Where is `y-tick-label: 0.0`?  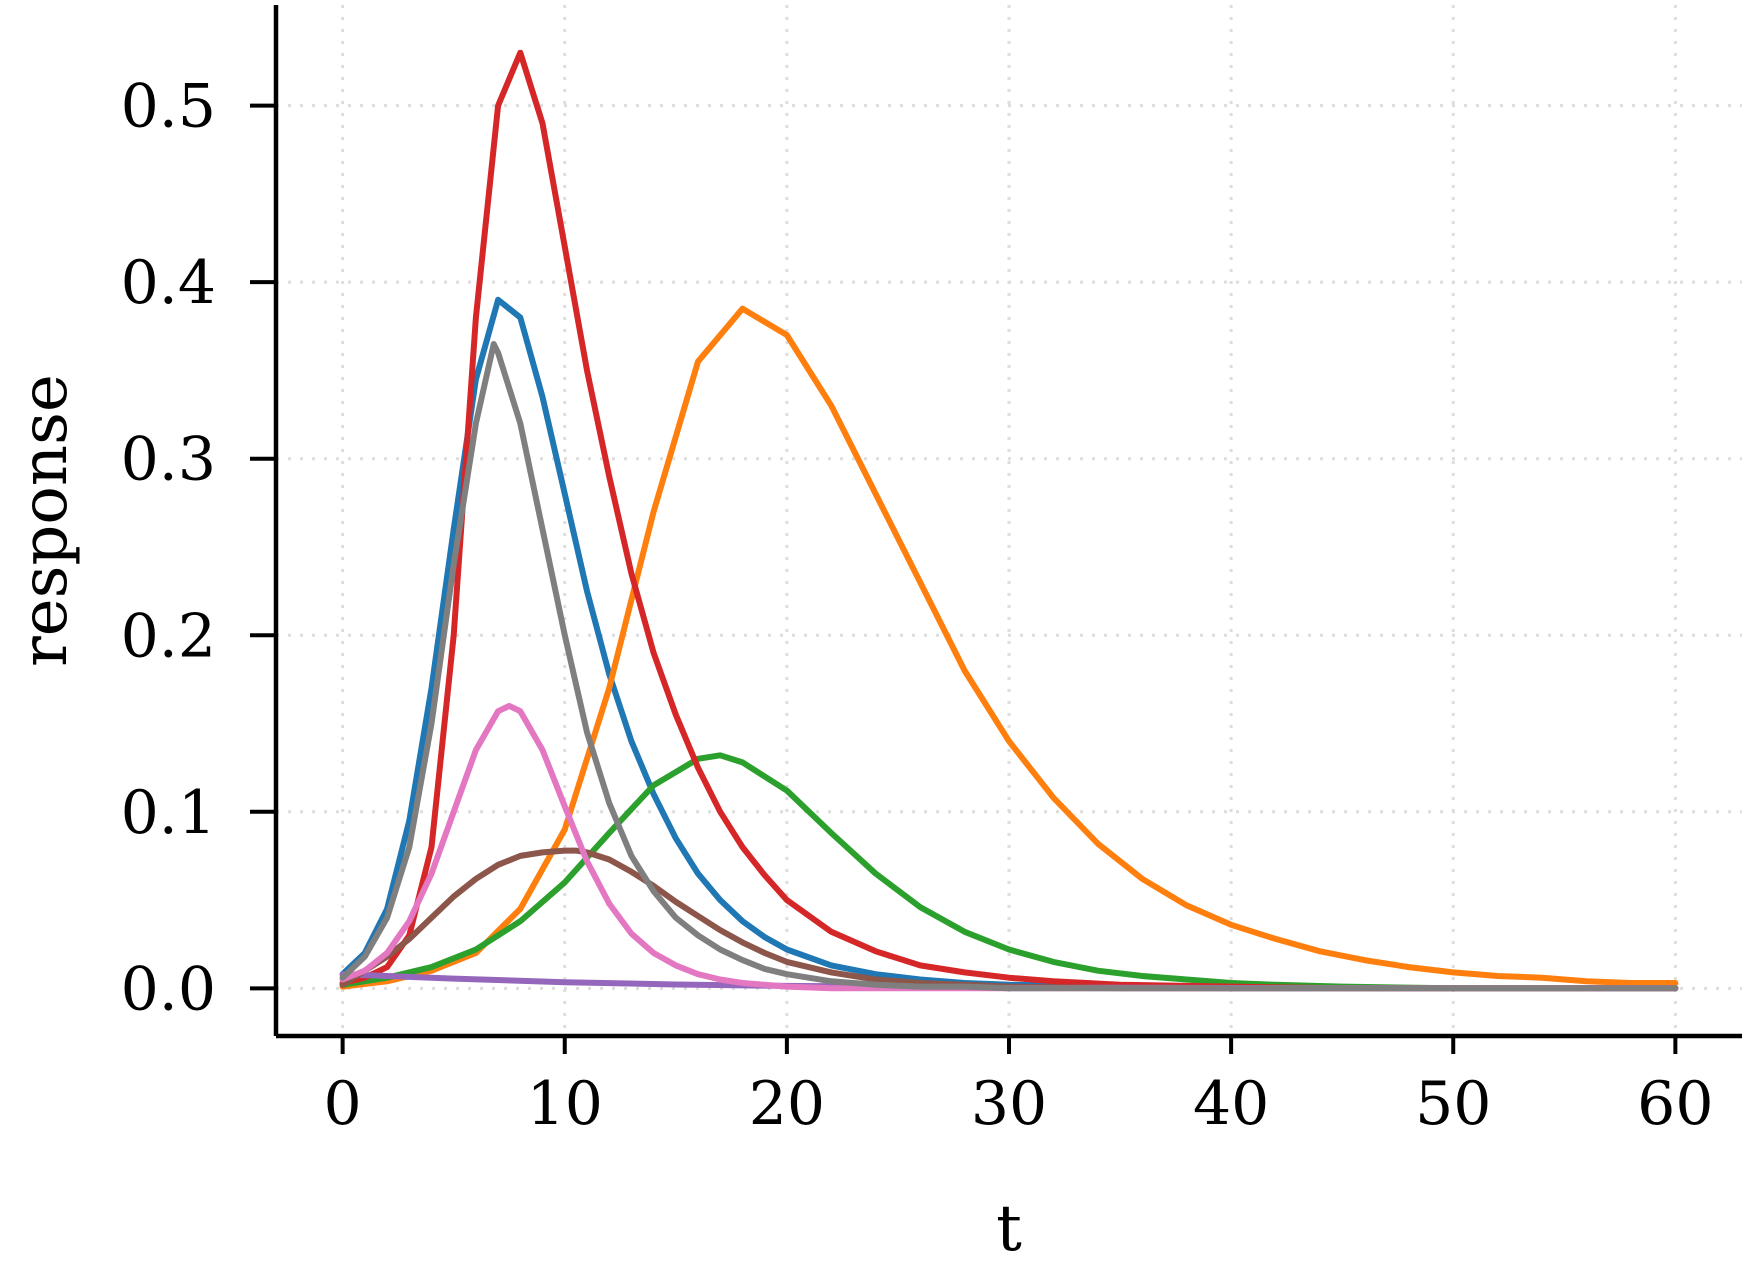 y-tick-label: 0.0 is located at coordinates (168, 989).